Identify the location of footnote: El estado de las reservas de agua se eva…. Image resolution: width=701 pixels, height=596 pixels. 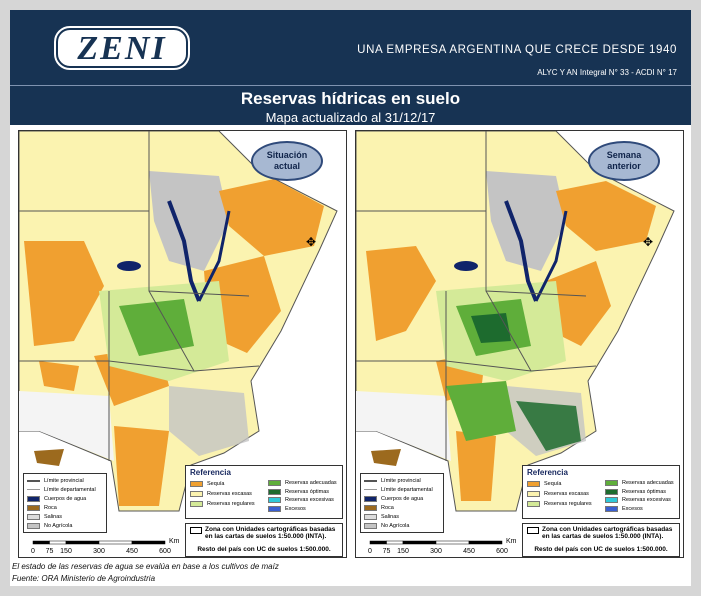
(145, 566).